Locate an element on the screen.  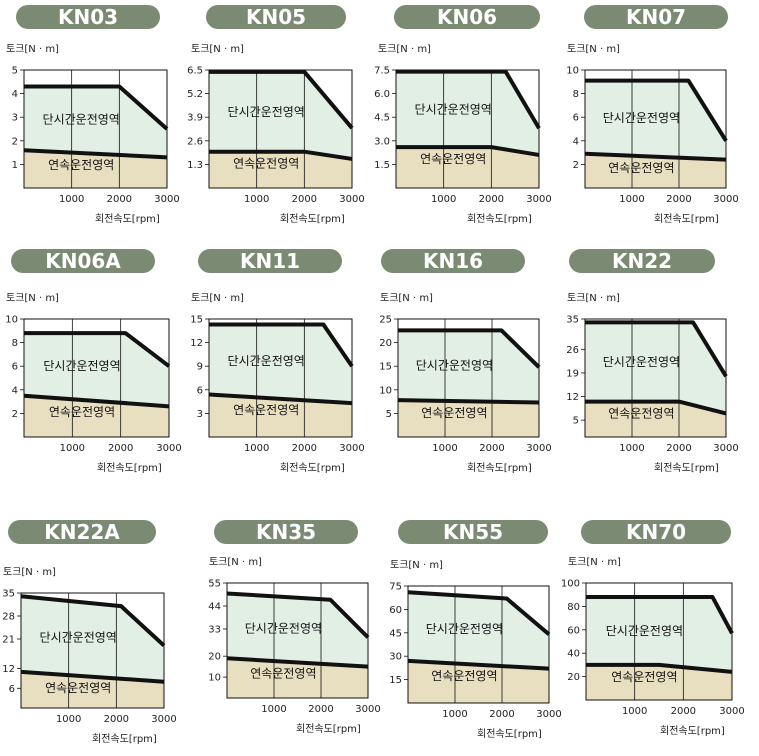
chart-title-kn06a: KN06A is located at coordinates (83, 261).